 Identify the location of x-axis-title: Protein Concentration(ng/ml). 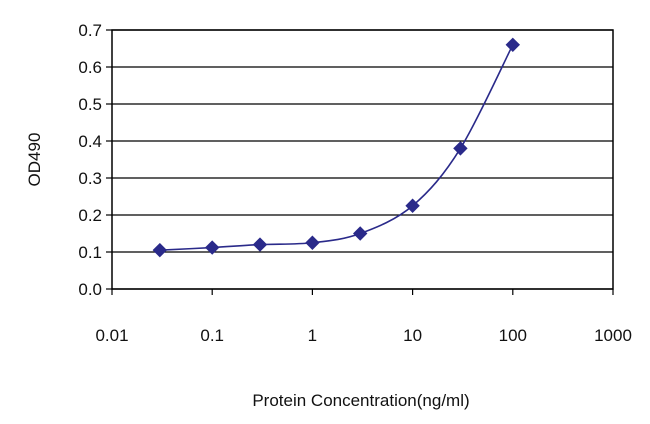
(360, 400).